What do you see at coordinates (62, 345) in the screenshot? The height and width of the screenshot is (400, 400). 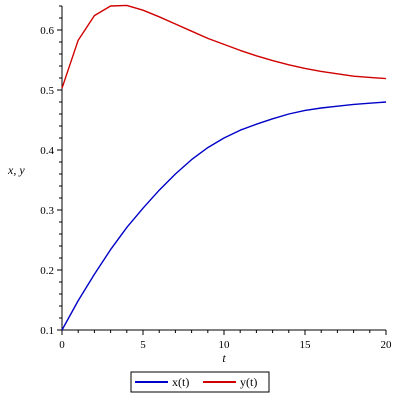 I see `x-tick-label: 0` at bounding box center [62, 345].